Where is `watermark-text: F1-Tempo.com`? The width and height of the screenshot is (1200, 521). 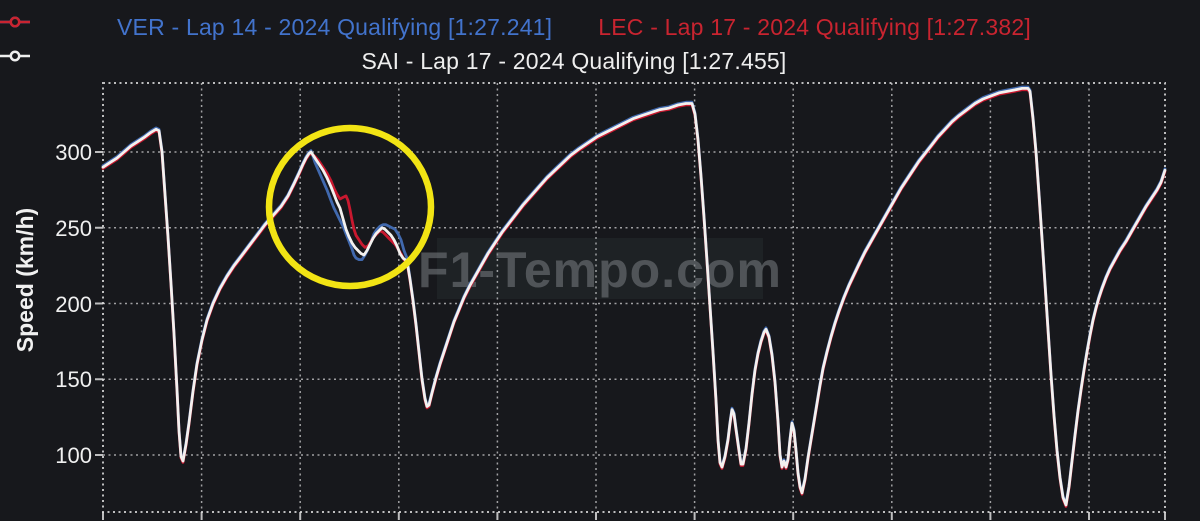
watermark-text: F1-Tempo.com is located at coordinates (600, 270).